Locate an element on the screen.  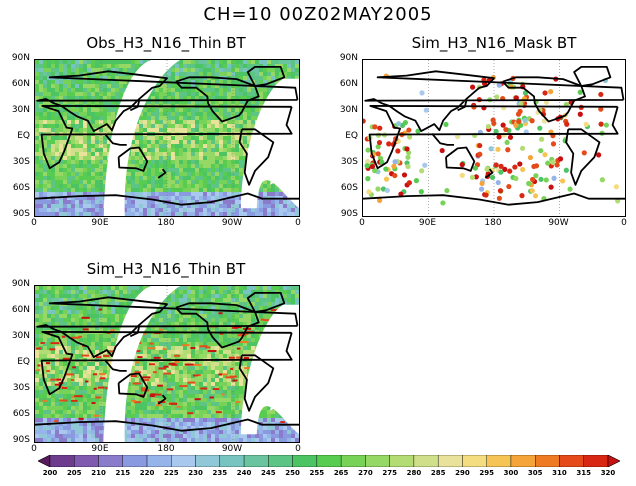
colorbar-label: 210 is located at coordinates (98, 473).